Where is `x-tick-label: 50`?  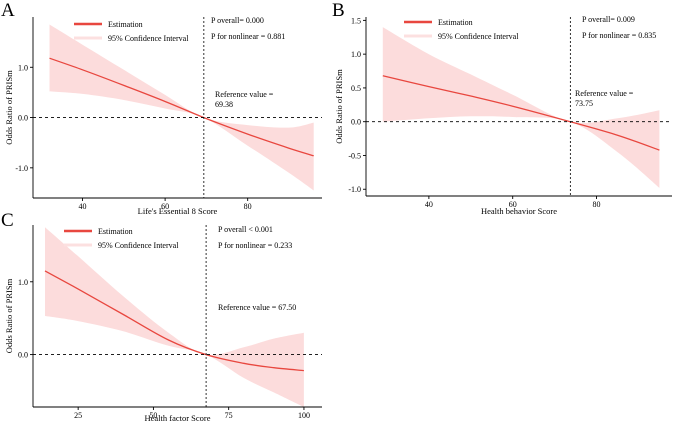
x-tick-label: 50 is located at coordinates (153, 415).